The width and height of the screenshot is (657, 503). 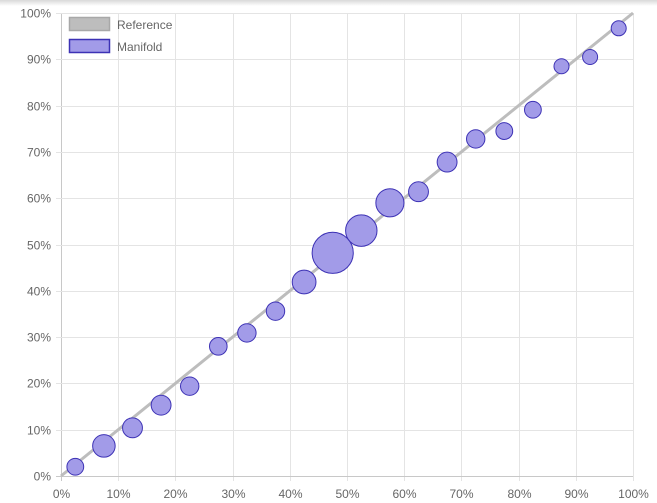 I want to click on legend-swatch-manifold, so click(x=89, y=46).